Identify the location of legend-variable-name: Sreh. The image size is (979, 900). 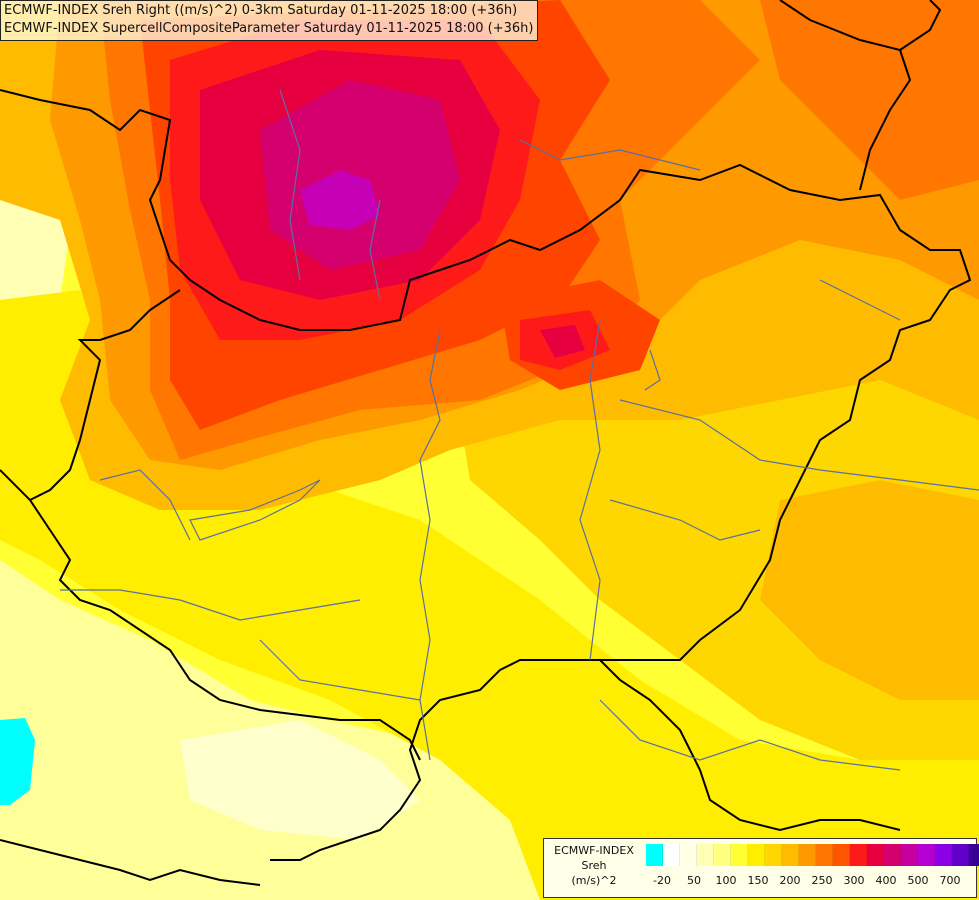
(594, 865).